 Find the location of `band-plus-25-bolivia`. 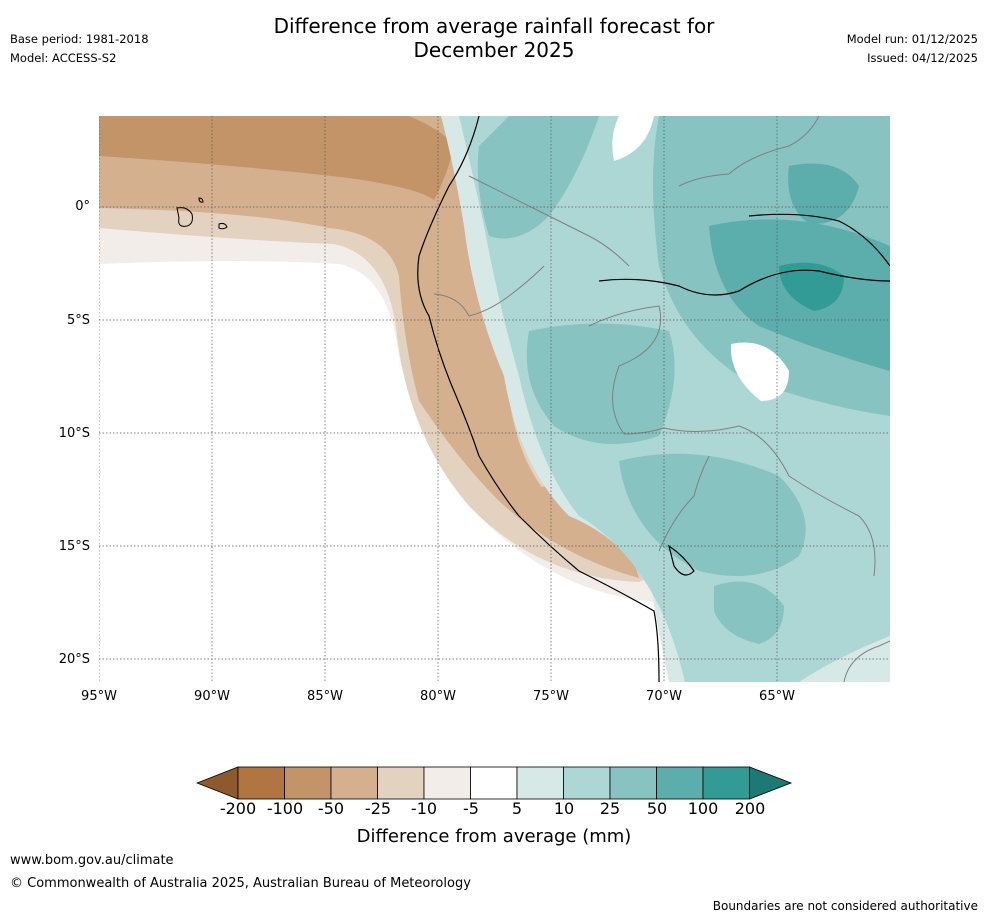

band-plus-25-bolivia is located at coordinates (749, 612).